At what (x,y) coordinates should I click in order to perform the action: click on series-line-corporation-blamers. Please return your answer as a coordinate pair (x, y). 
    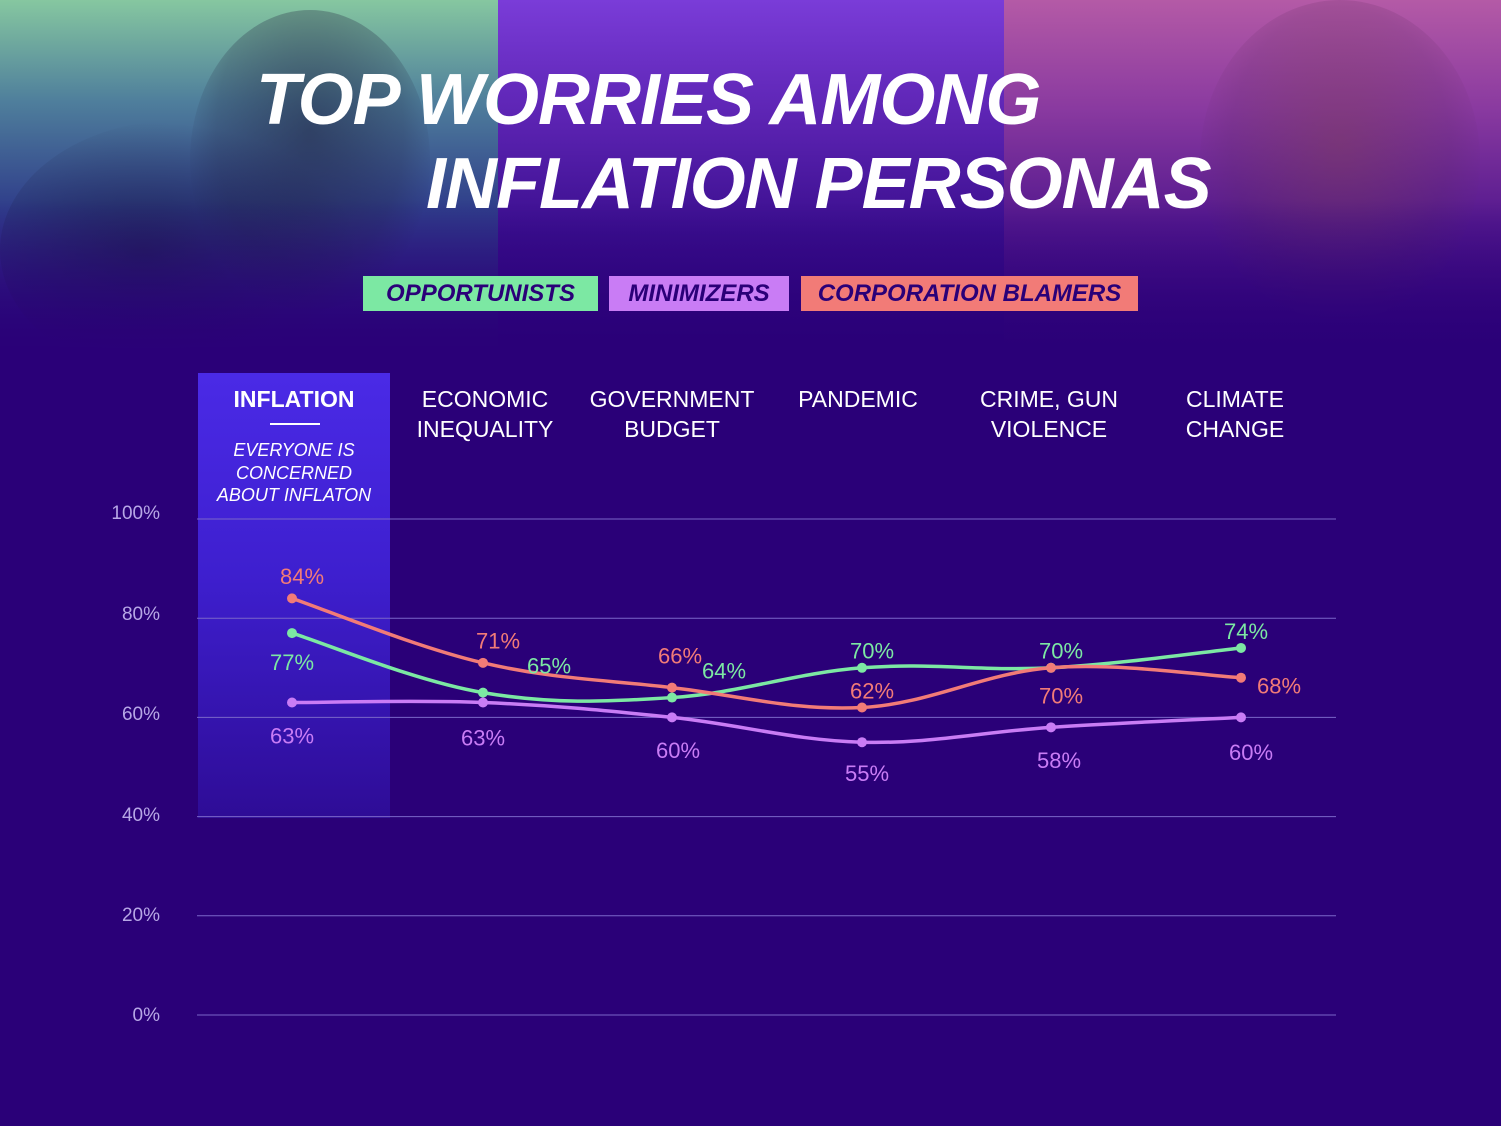
    Looking at the image, I should click on (766, 653).